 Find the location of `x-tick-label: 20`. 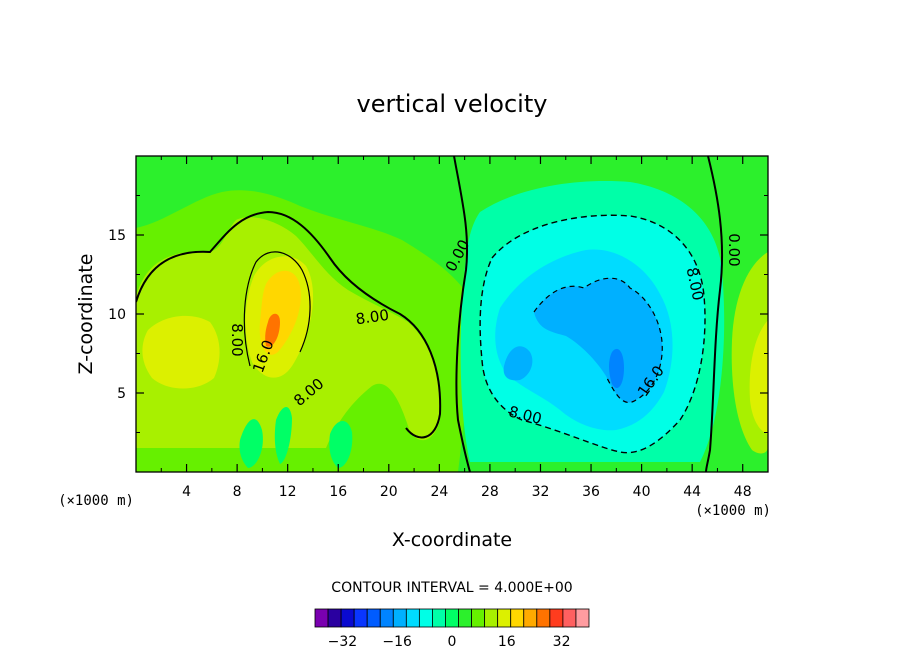

x-tick-label: 20 is located at coordinates (389, 492).